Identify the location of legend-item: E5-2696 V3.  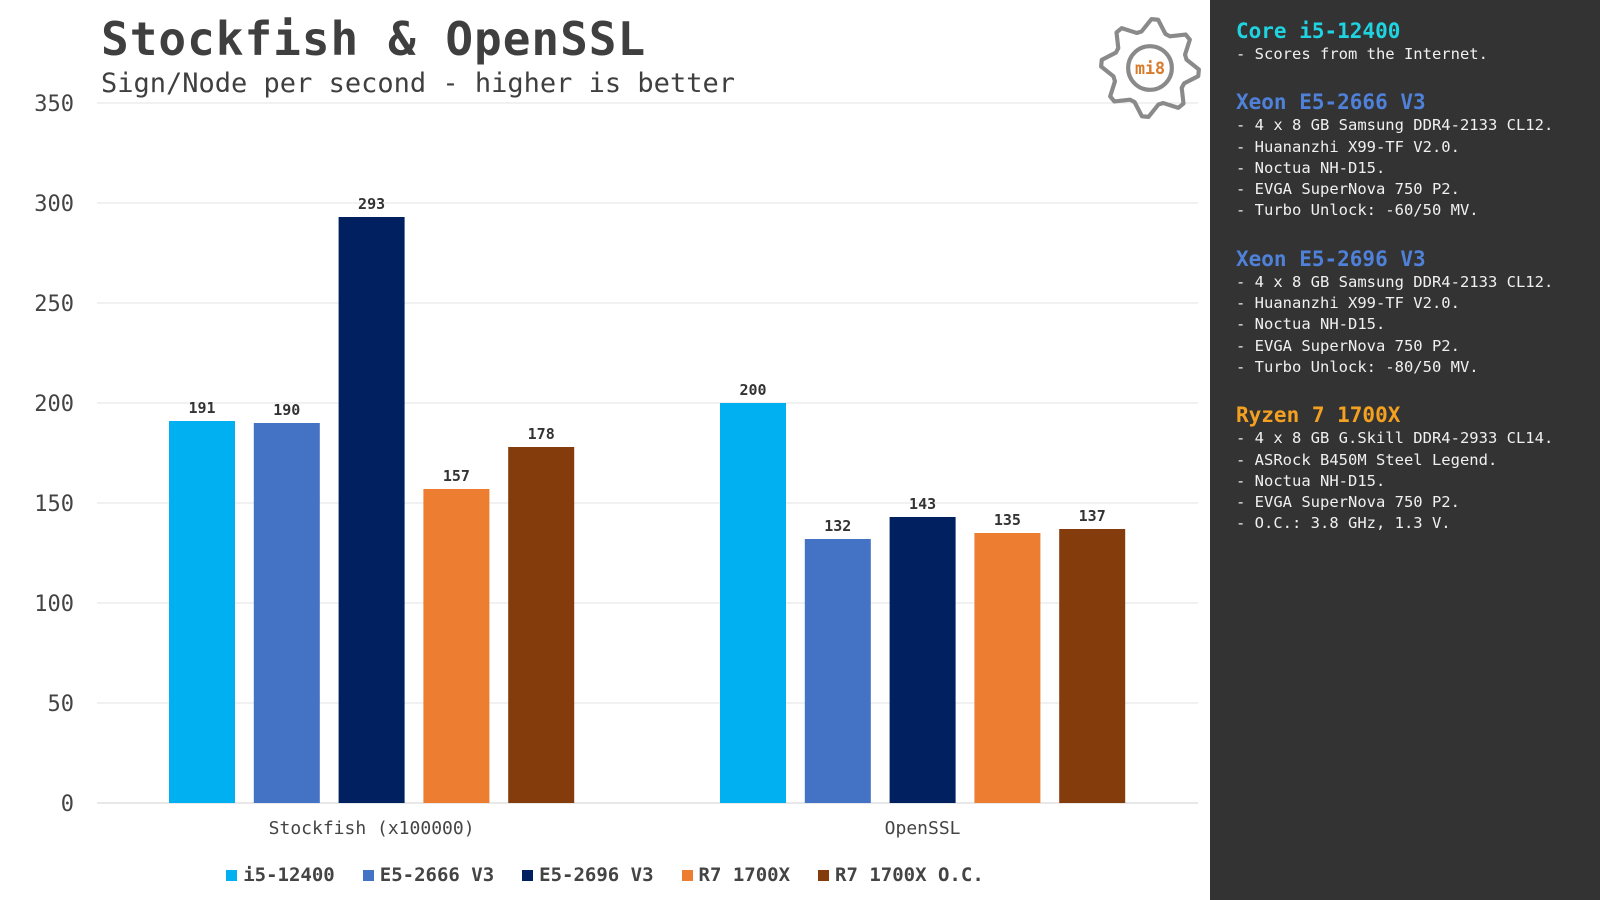
(588, 875).